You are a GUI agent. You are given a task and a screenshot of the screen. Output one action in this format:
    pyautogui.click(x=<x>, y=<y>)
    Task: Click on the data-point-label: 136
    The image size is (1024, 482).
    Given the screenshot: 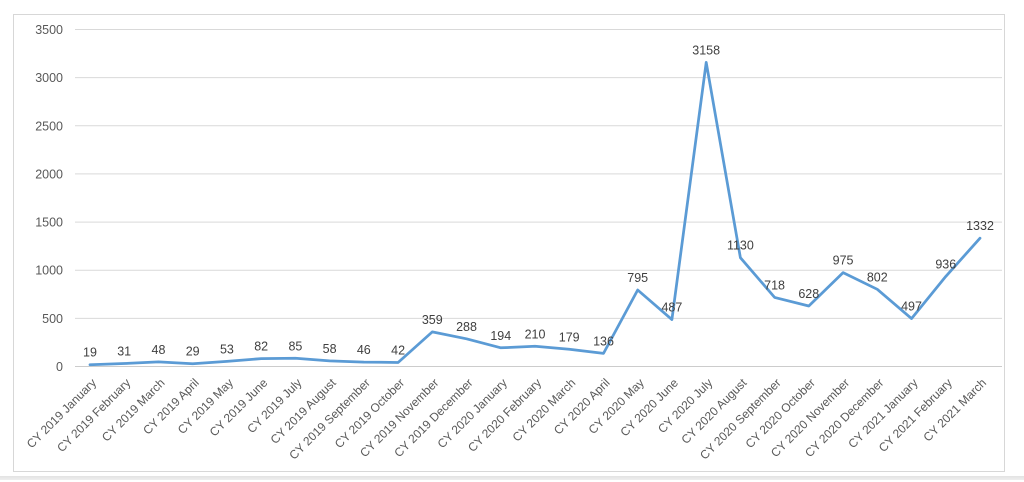 What is the action you would take?
    pyautogui.click(x=603, y=341)
    